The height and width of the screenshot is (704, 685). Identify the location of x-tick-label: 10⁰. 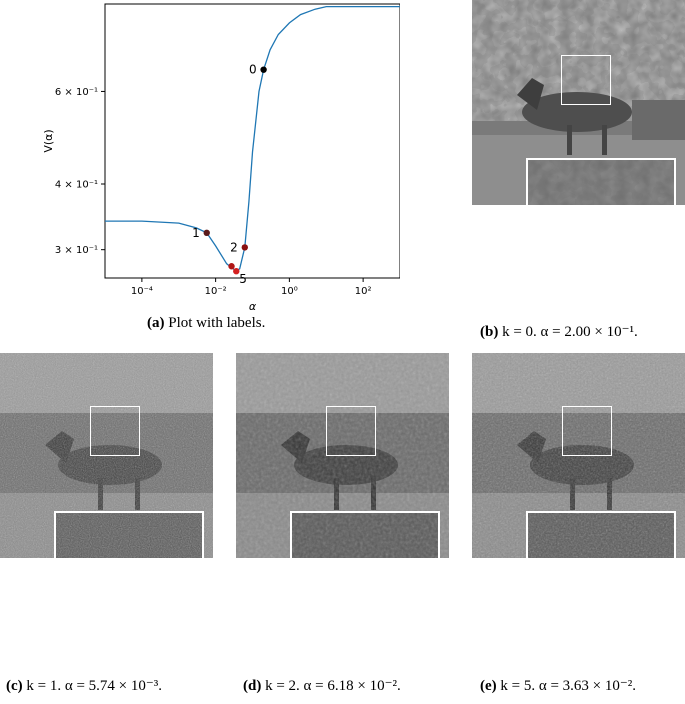
(289, 291).